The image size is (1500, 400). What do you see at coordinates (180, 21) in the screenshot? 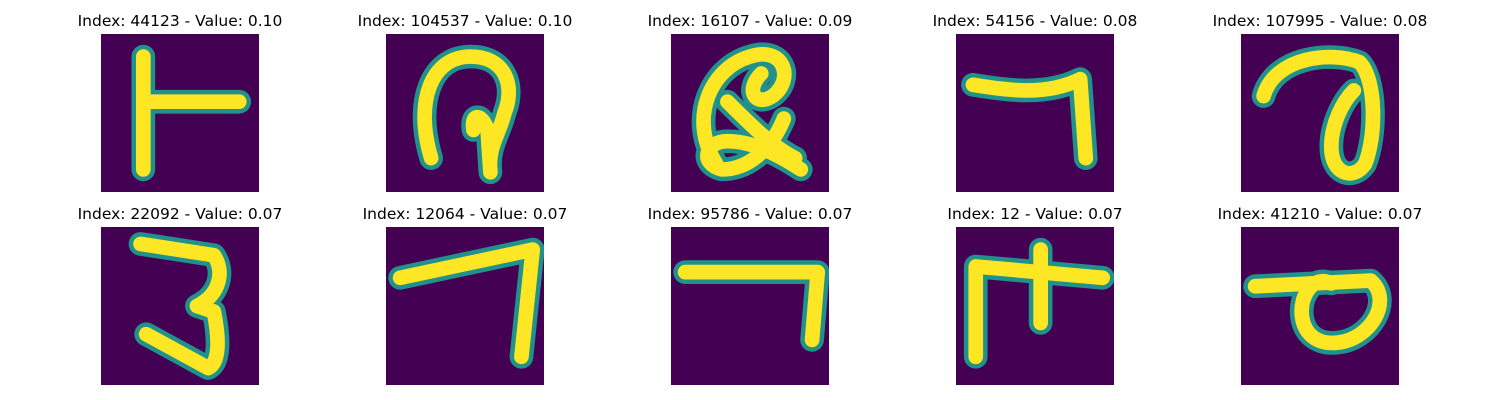
I see `panel-title: Index: 44123 - Value: 0.10` at bounding box center [180, 21].